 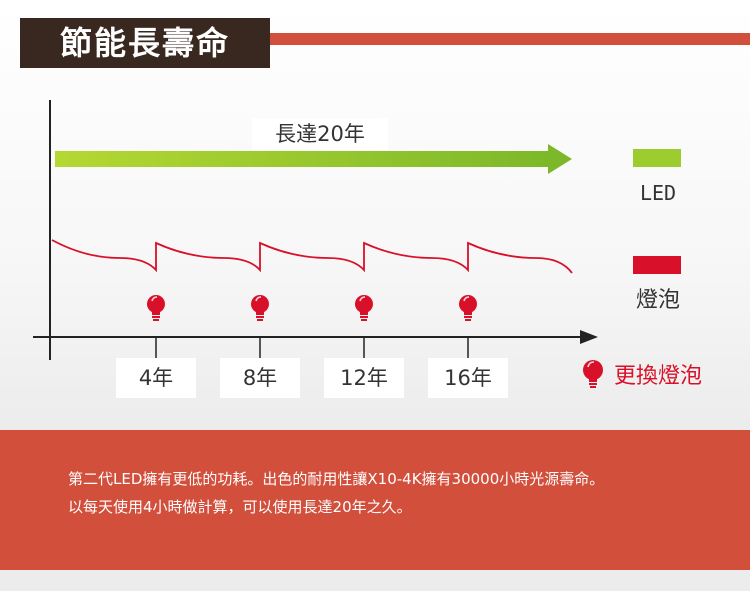 I want to click on description-line-2: 以每天使用4小時做計算，可以使用長達20年之久。, so click(x=240, y=507).